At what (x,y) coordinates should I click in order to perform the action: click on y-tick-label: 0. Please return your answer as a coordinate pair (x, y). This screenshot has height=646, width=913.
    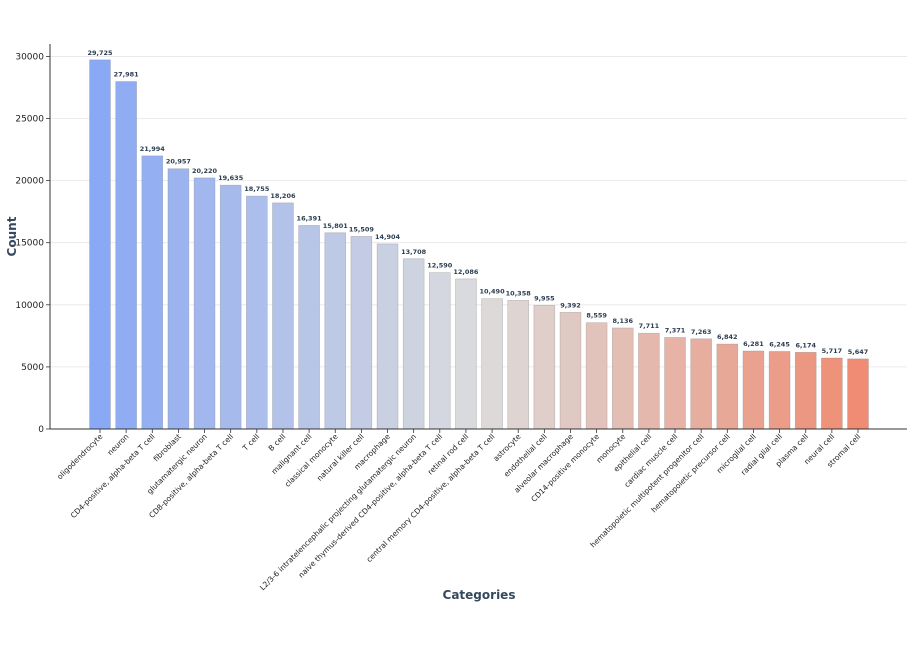
    Looking at the image, I should click on (41, 430).